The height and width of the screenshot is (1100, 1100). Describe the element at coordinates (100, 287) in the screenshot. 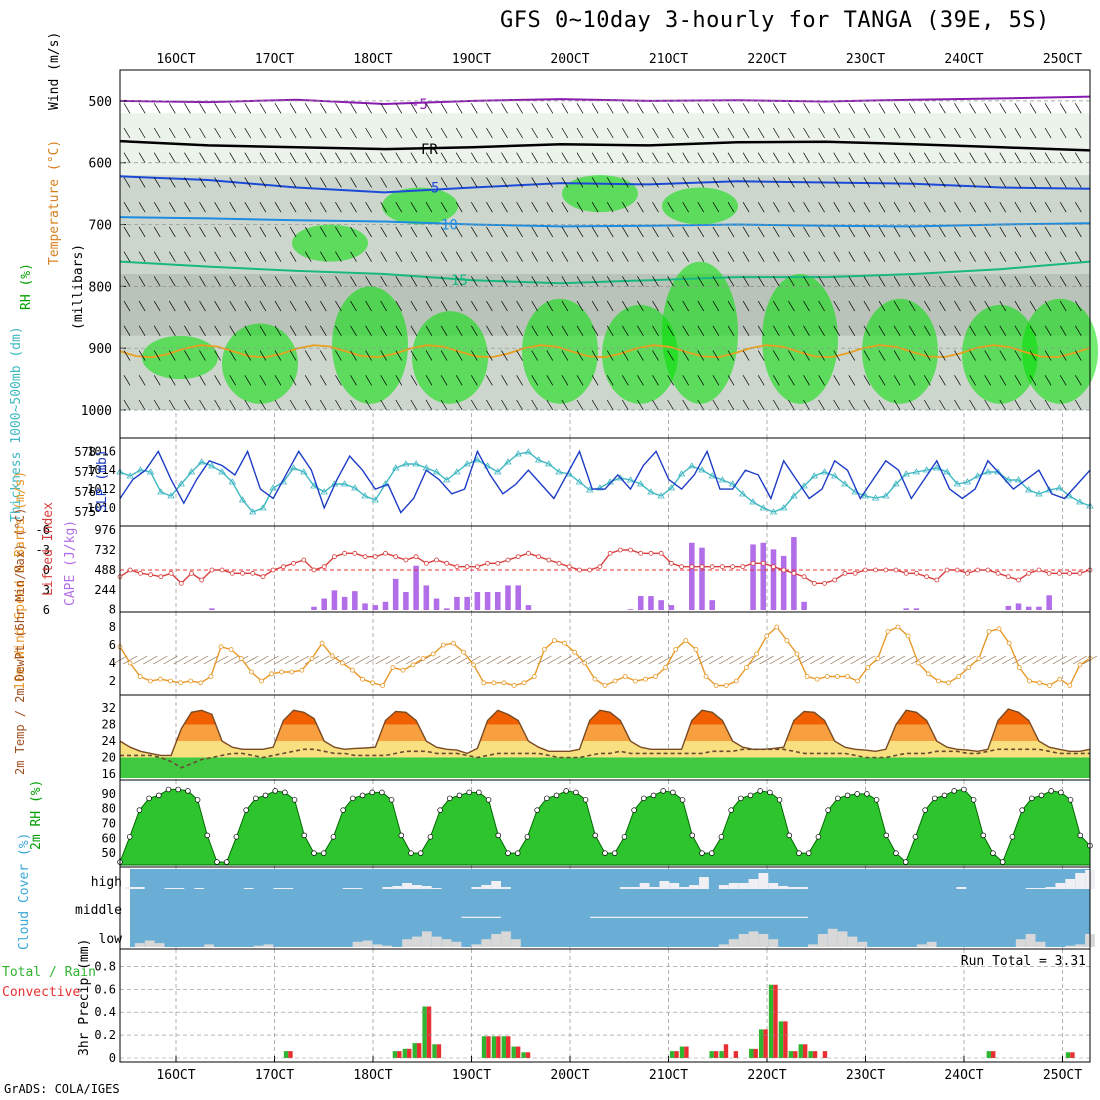

I see `pressure-tick-label: 800` at that location.